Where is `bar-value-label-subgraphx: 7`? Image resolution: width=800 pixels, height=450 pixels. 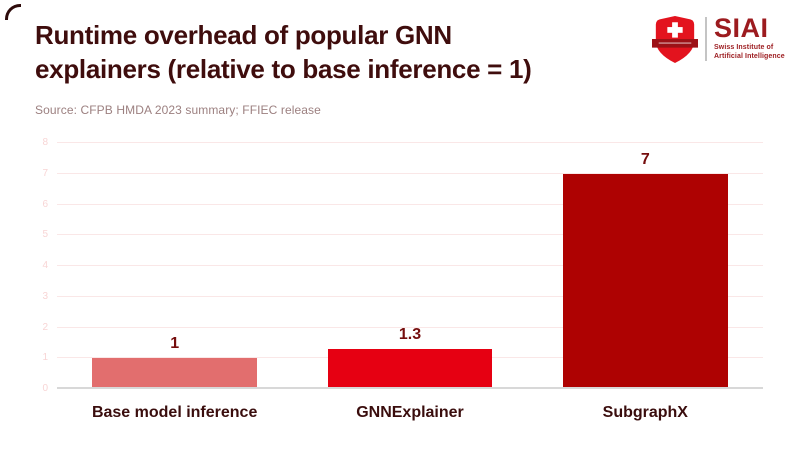
bar-value-label-subgraphx: 7 is located at coordinates (645, 159).